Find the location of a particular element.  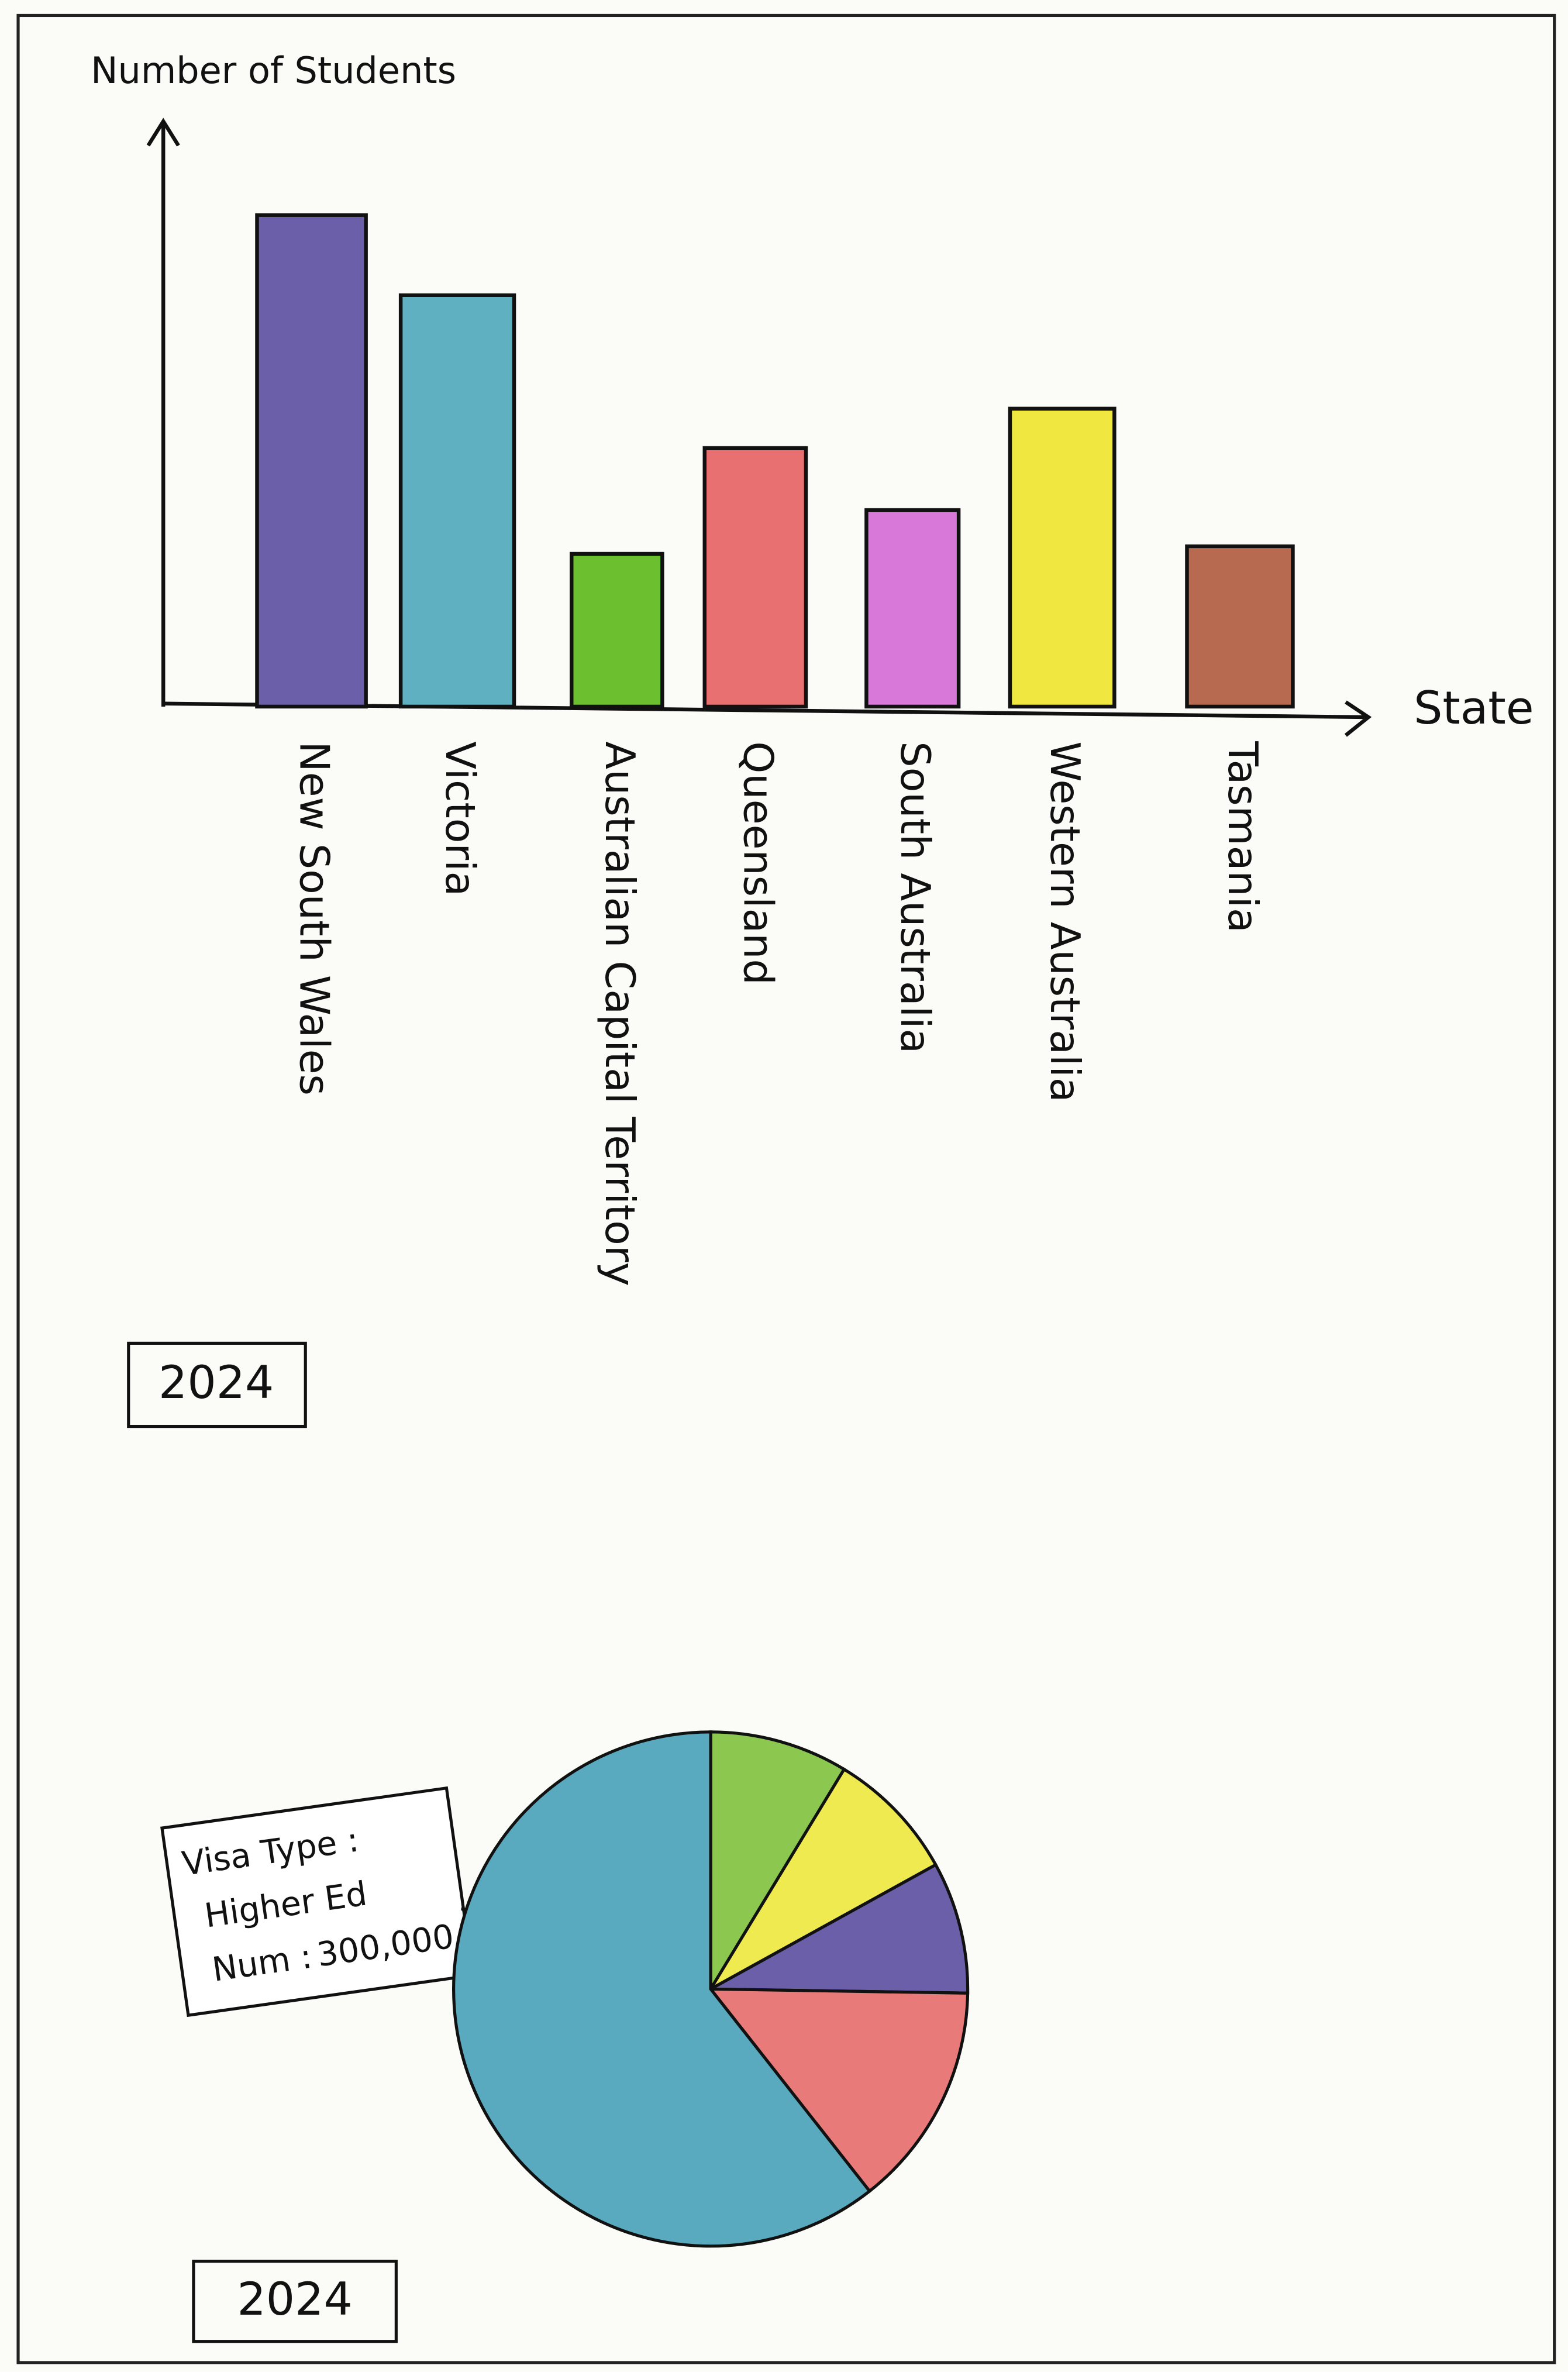

y-axis is located at coordinates (163, 413).